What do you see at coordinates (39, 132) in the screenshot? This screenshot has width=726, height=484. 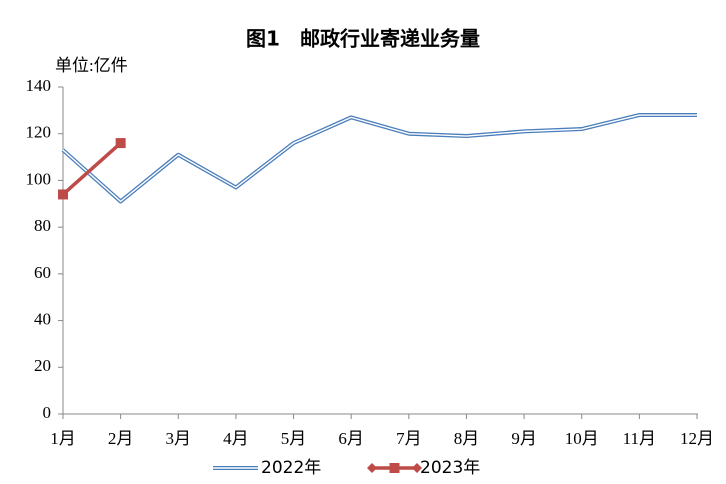 I see `y-tick-label: 120` at bounding box center [39, 132].